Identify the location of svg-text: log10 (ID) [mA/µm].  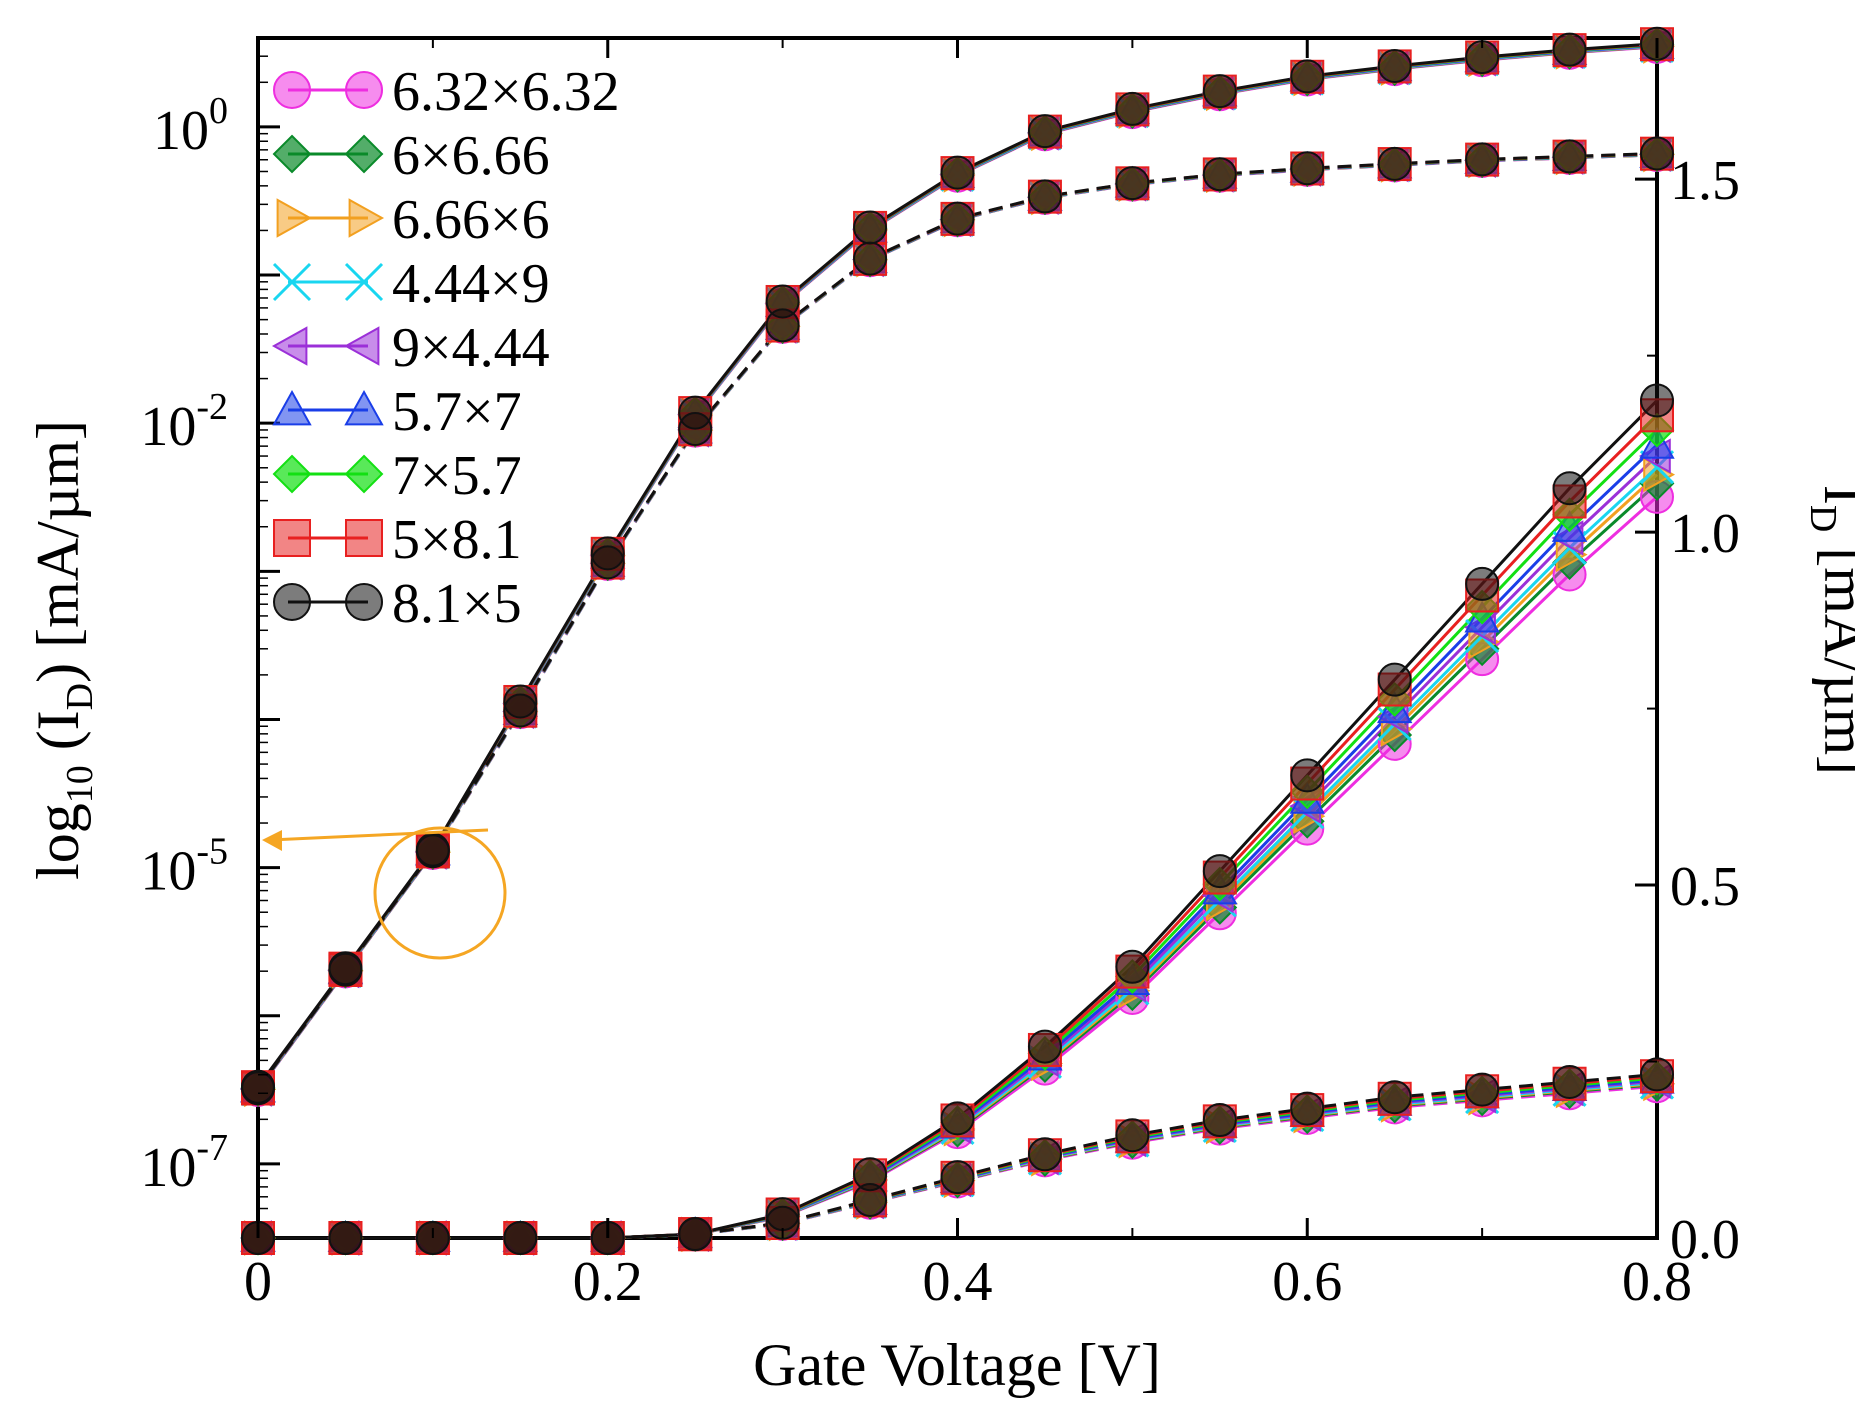
(63, 650).